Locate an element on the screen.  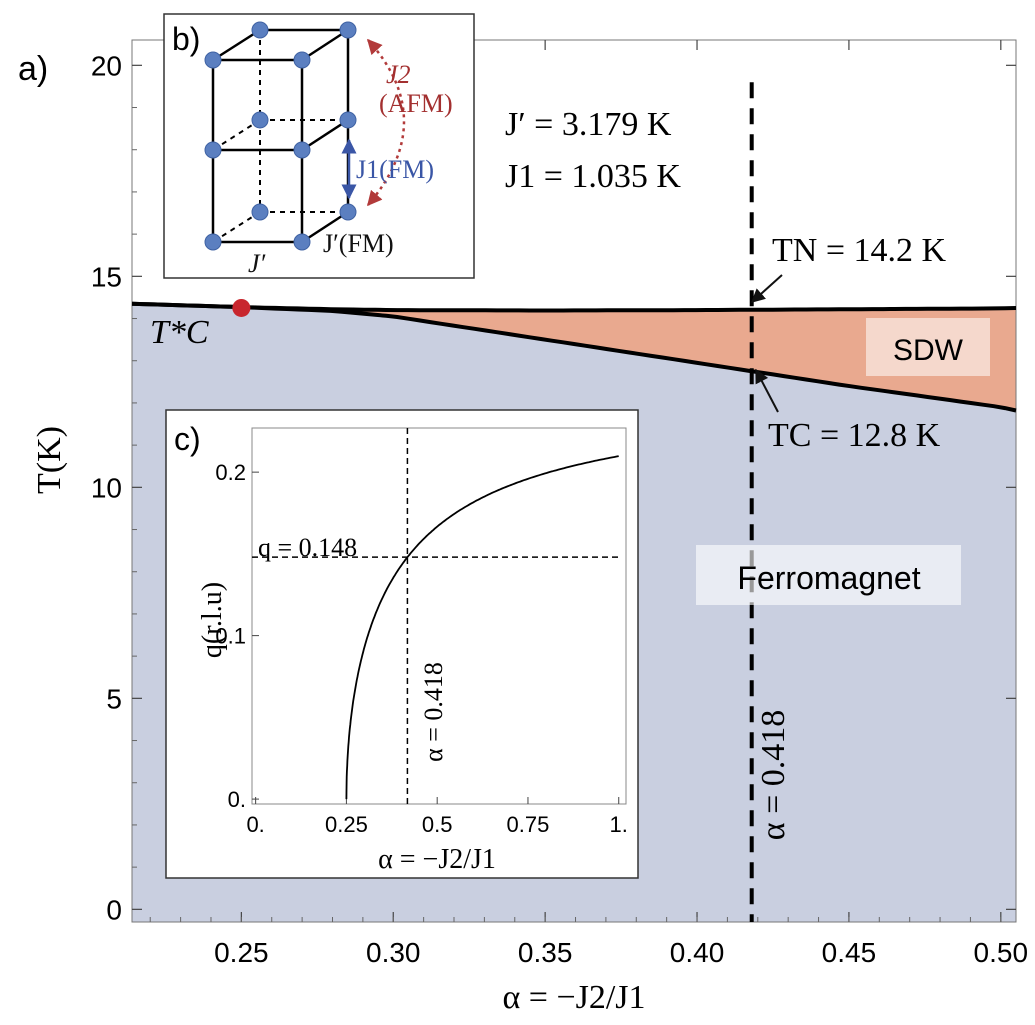
tc-star-label: T*C is located at coordinates (179, 332).